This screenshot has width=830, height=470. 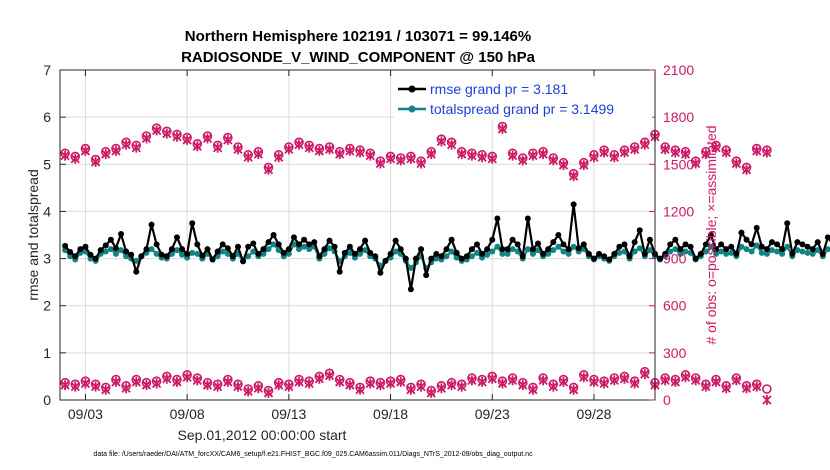 I want to click on y-left-tick-label: 3, so click(x=47, y=259).